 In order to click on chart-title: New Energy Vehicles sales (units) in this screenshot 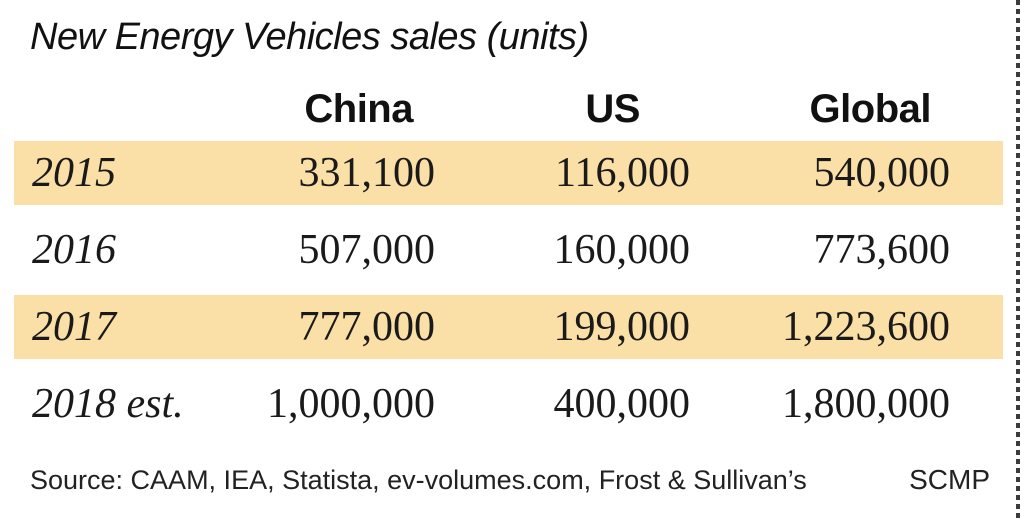, I will do `click(309, 37)`.